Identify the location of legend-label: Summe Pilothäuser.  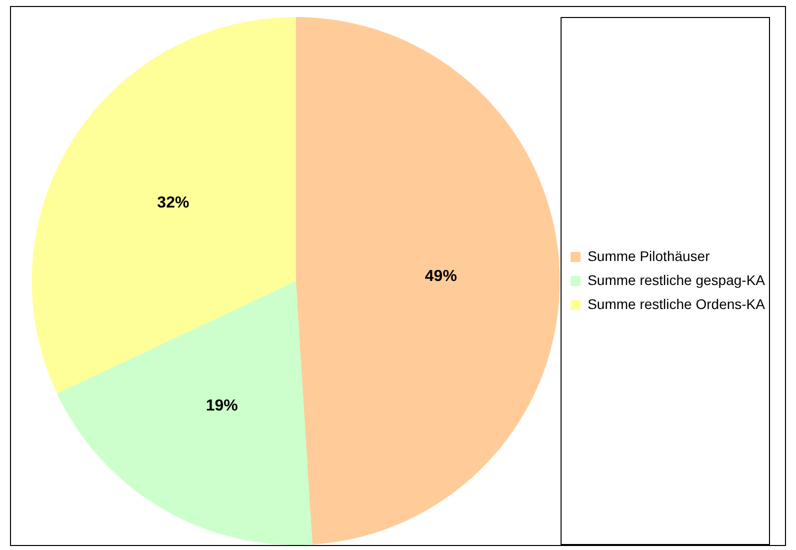
(649, 256).